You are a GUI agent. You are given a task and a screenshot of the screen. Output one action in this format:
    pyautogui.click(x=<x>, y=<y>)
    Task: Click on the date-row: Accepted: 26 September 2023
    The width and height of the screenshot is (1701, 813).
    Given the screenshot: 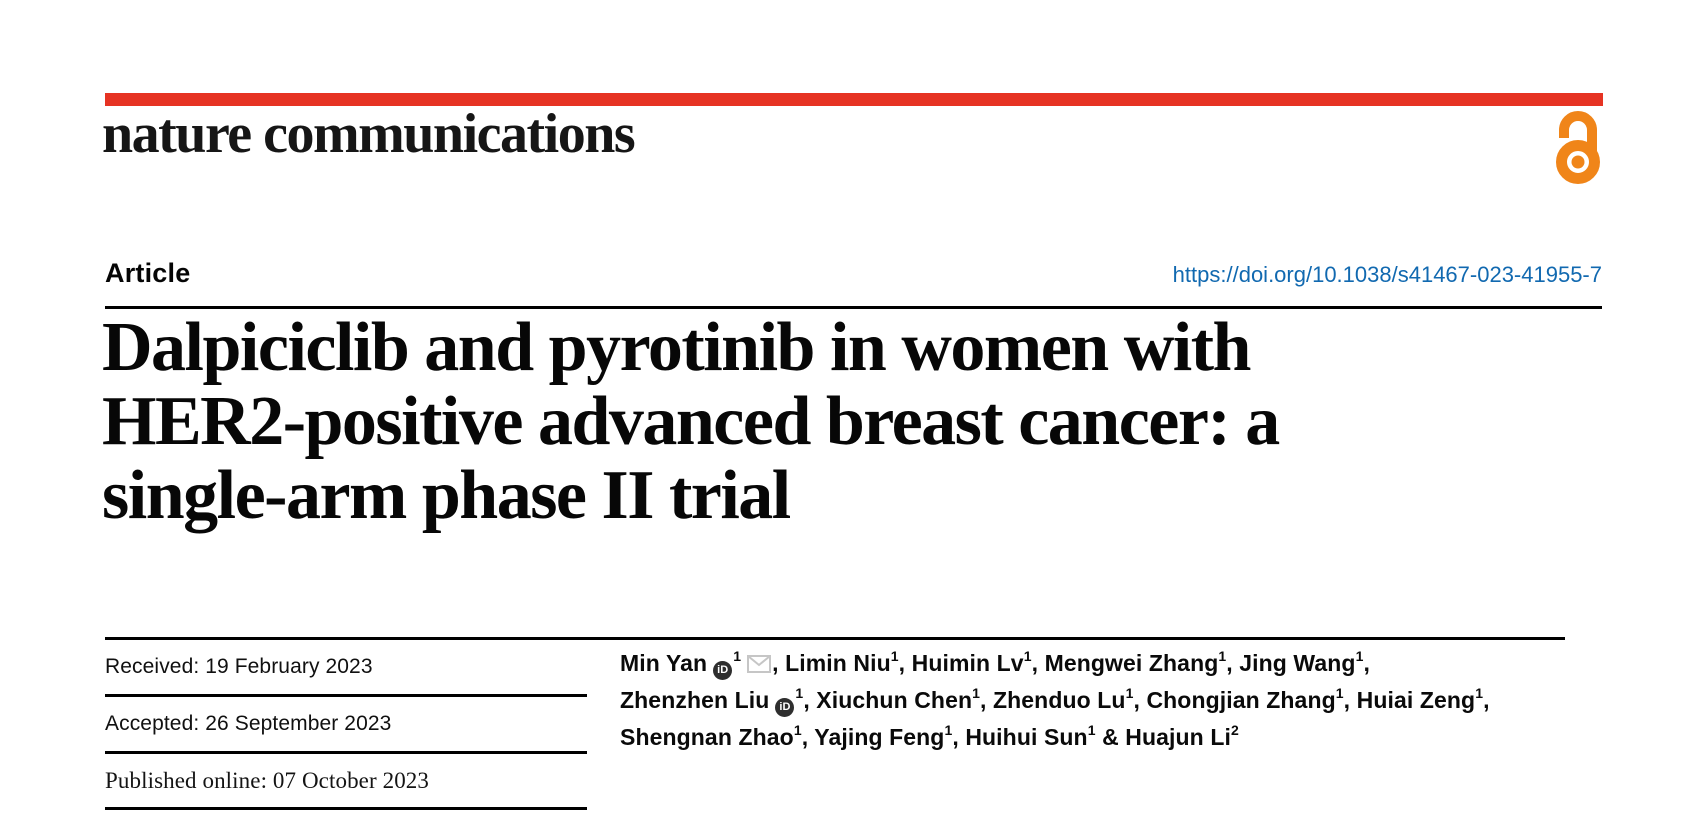 What is the action you would take?
    pyautogui.click(x=346, y=725)
    